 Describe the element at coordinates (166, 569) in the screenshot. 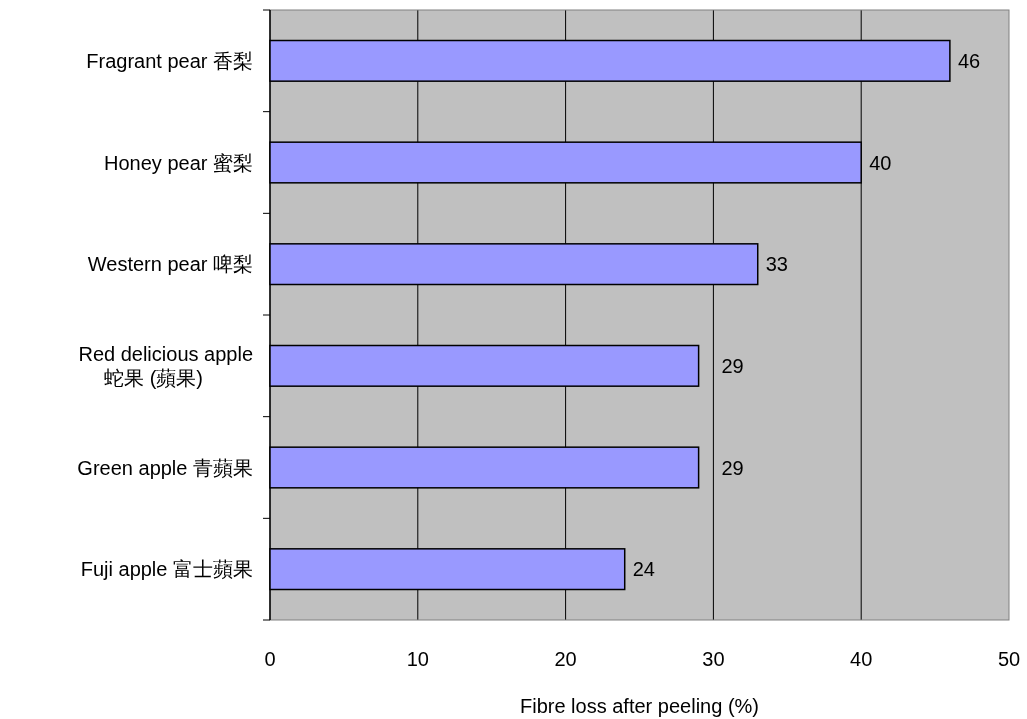

I see `y-tick-label: Fuji apple 富士蘋果` at that location.